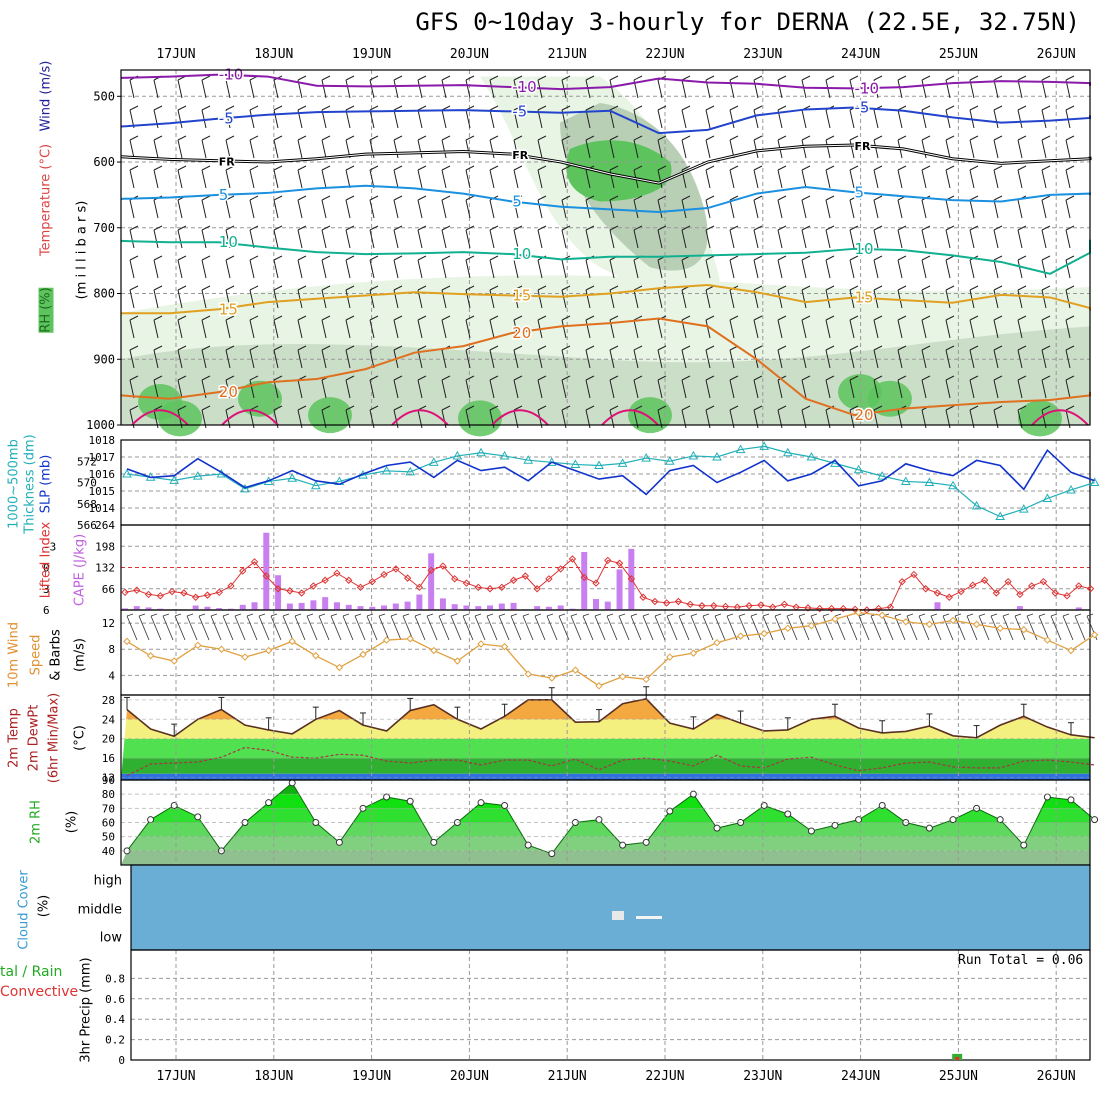  What do you see at coordinates (108, 758) in the screenshot?
I see `temp-tick-label: 16` at bounding box center [108, 758].